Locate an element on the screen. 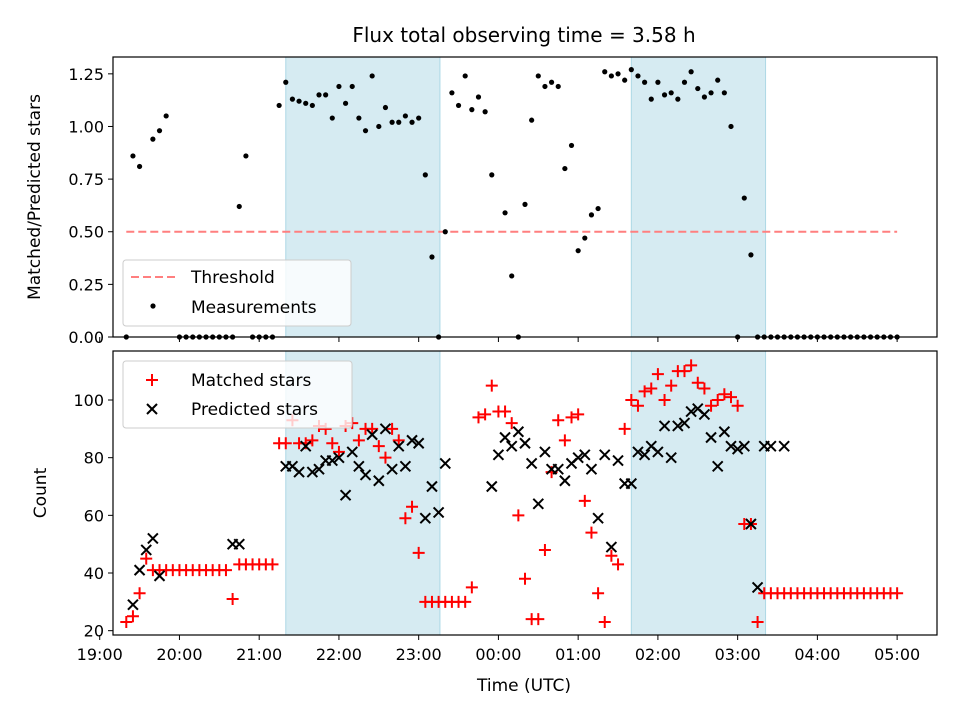 The width and height of the screenshot is (960, 720). count-y-tick-label: 40 is located at coordinates (94, 573).